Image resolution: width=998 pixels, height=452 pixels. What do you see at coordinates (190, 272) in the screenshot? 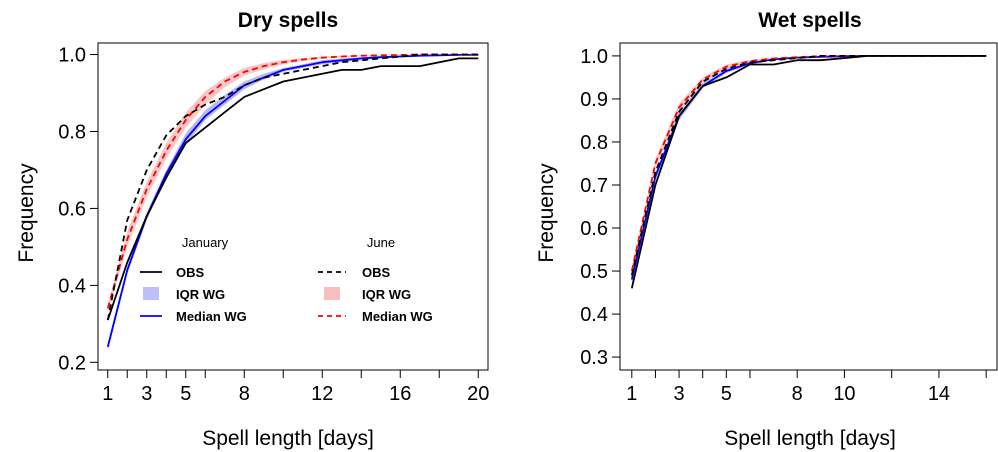
I see `legend-label-january-obs: OBS` at bounding box center [190, 272].